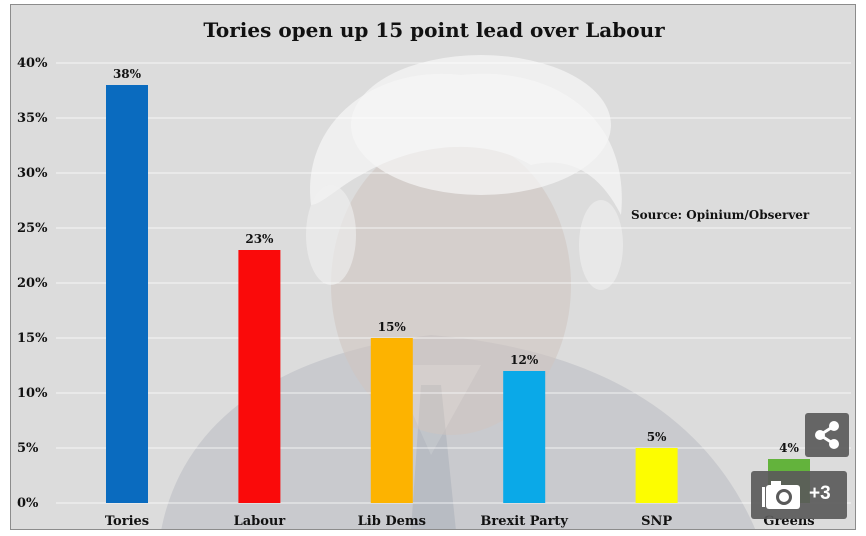 The height and width of the screenshot is (536, 866). I want to click on category-label: Brexit Party, so click(524, 521).